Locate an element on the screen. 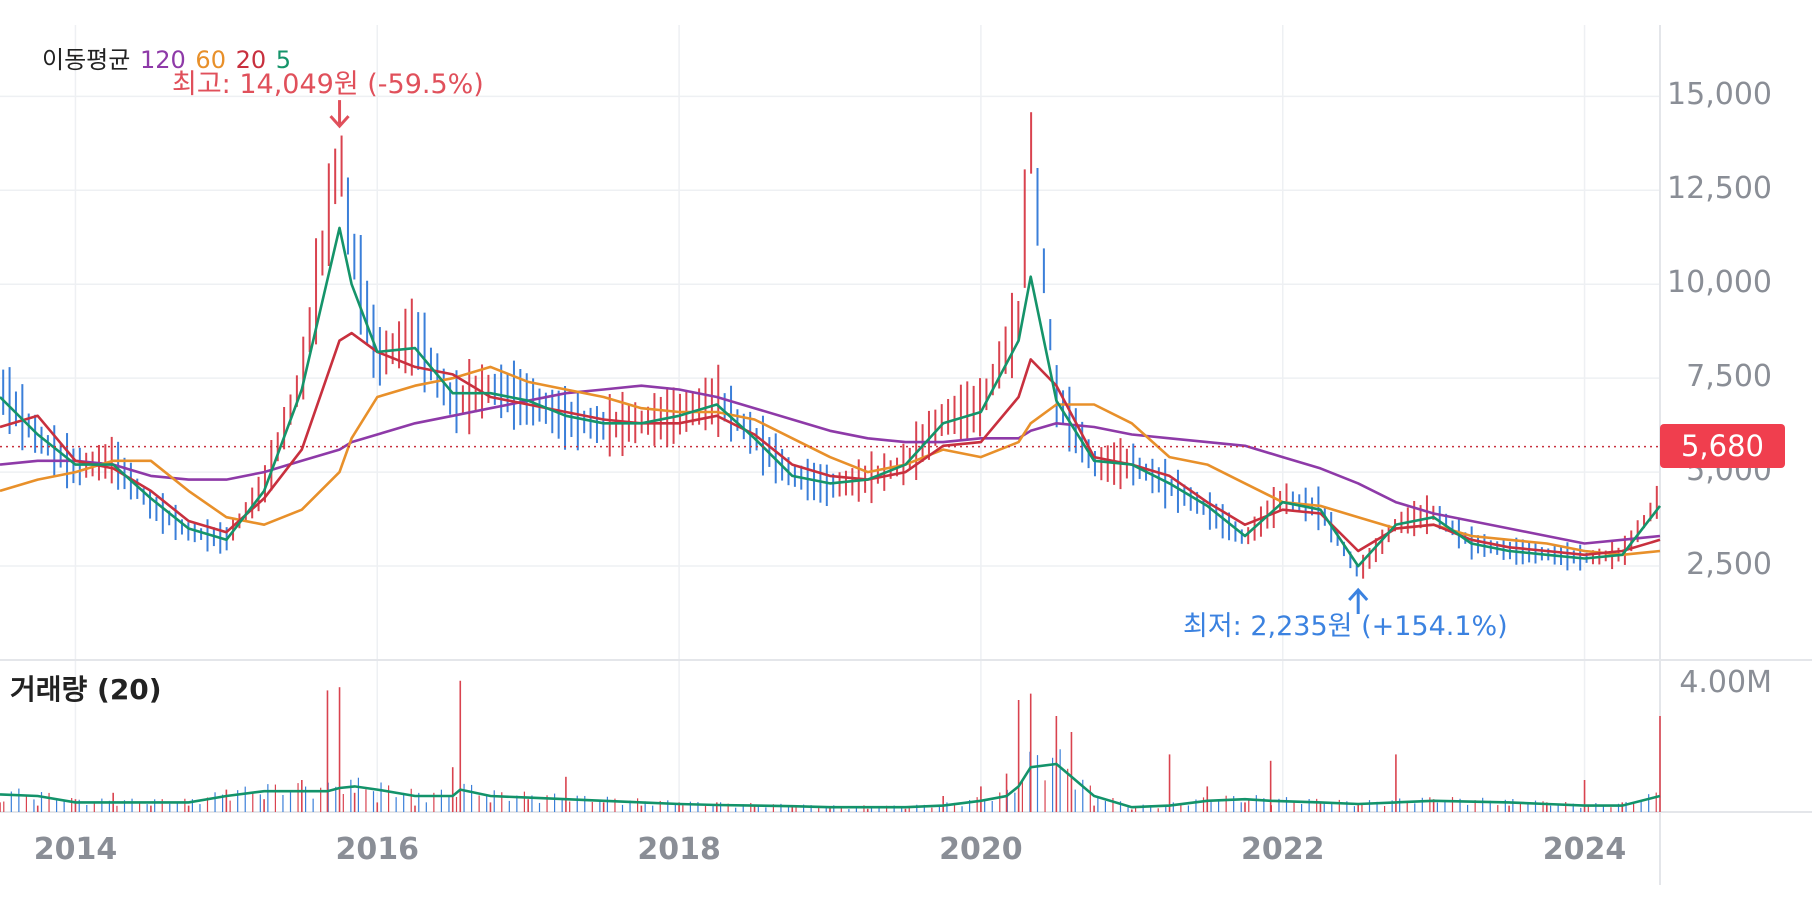 The width and height of the screenshot is (1812, 907). volume-bars is located at coordinates (830, 746).